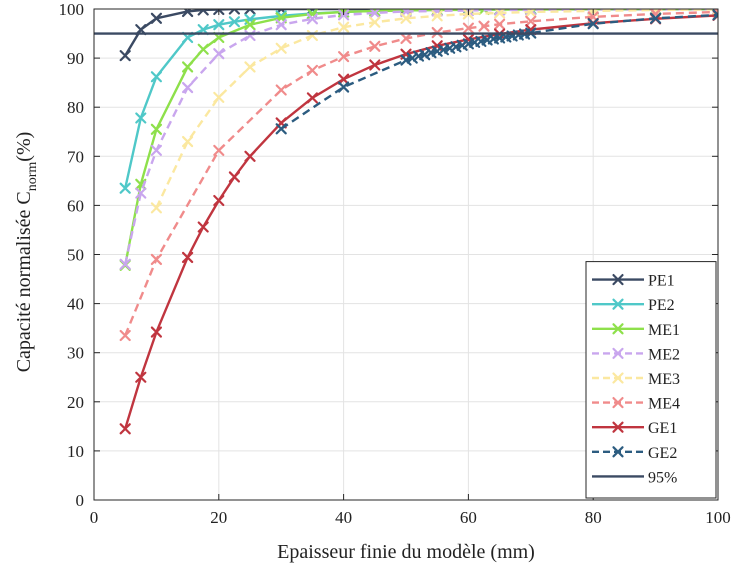  What do you see at coordinates (661, 305) in the screenshot?
I see `legend-label-1: PE2` at bounding box center [661, 305].